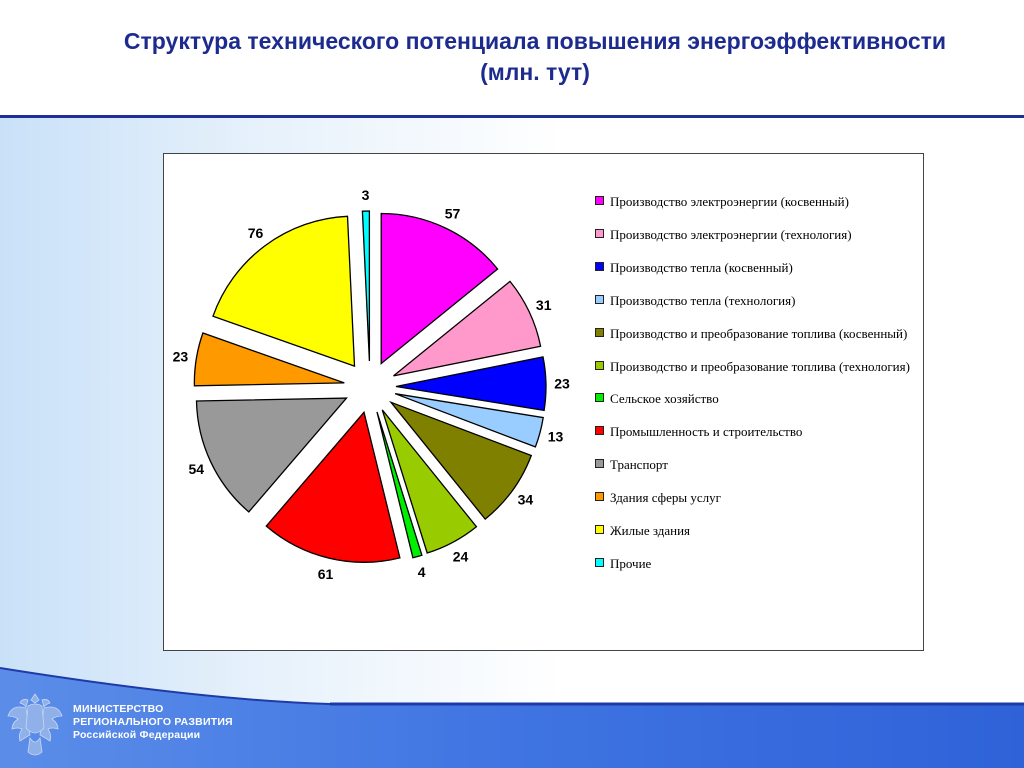 This screenshot has height=768, width=1024. What do you see at coordinates (731, 234) in the screenshot?
I see `legend-label: Производство электроэнергии (технология)` at bounding box center [731, 234].